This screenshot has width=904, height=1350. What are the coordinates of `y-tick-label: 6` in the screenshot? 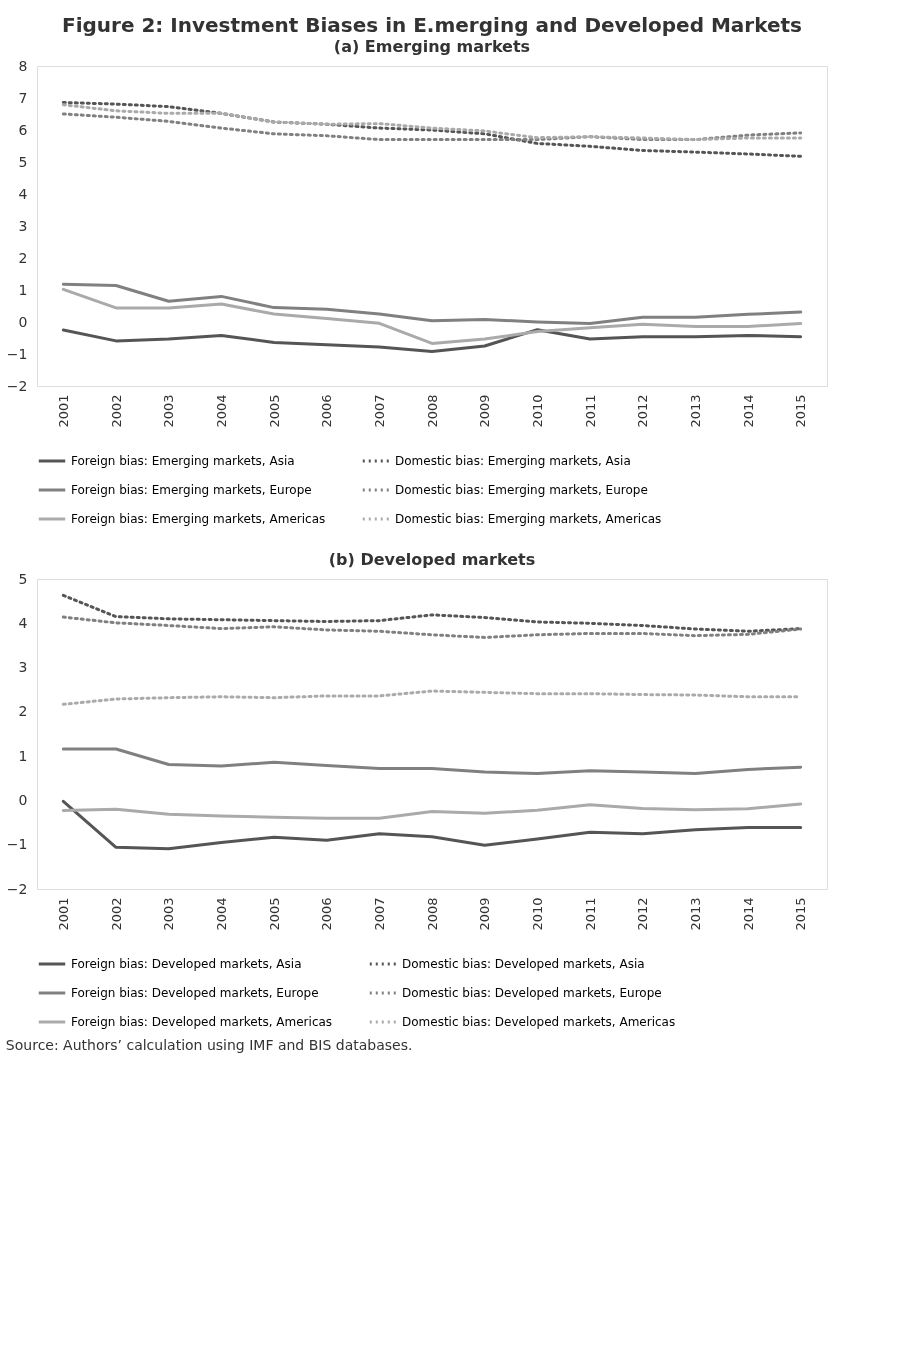 It's located at (23, 129).